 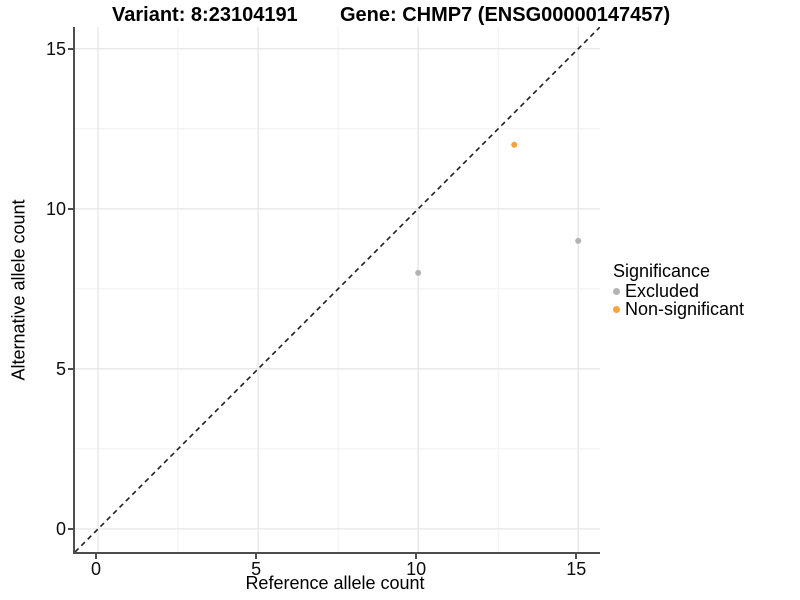 What do you see at coordinates (205, 15) in the screenshot?
I see `plot-title-variant: Variant: 8:23104191` at bounding box center [205, 15].